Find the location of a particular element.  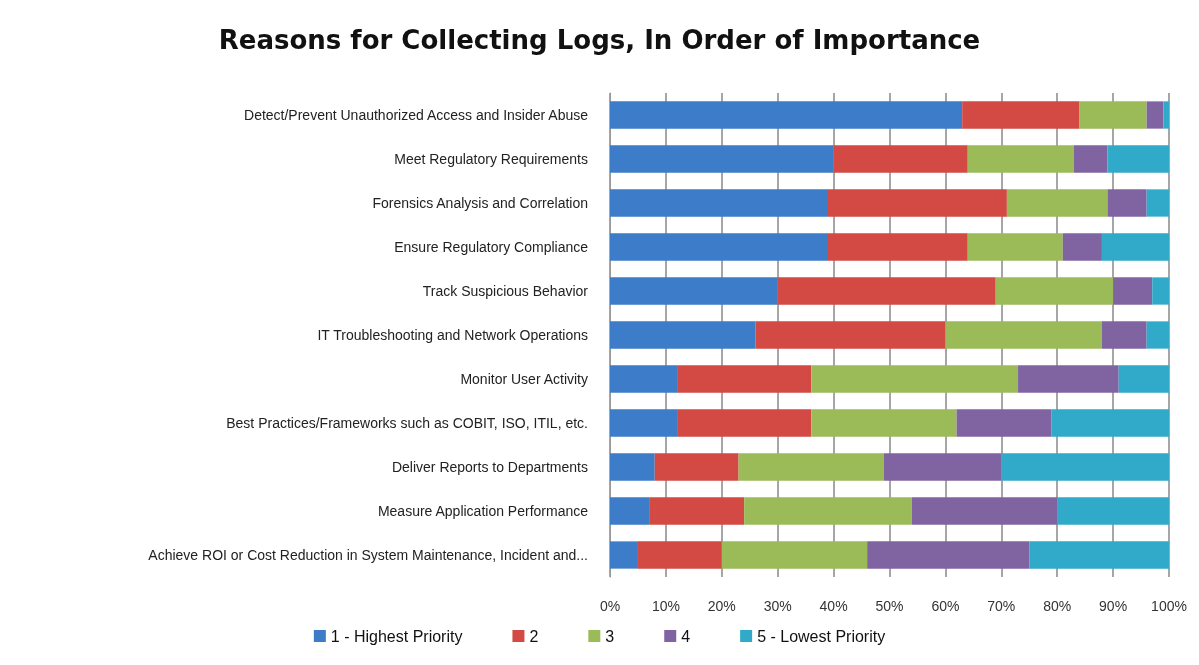

y-tick-label: Ensure Regulatory Compliance is located at coordinates (491, 247).